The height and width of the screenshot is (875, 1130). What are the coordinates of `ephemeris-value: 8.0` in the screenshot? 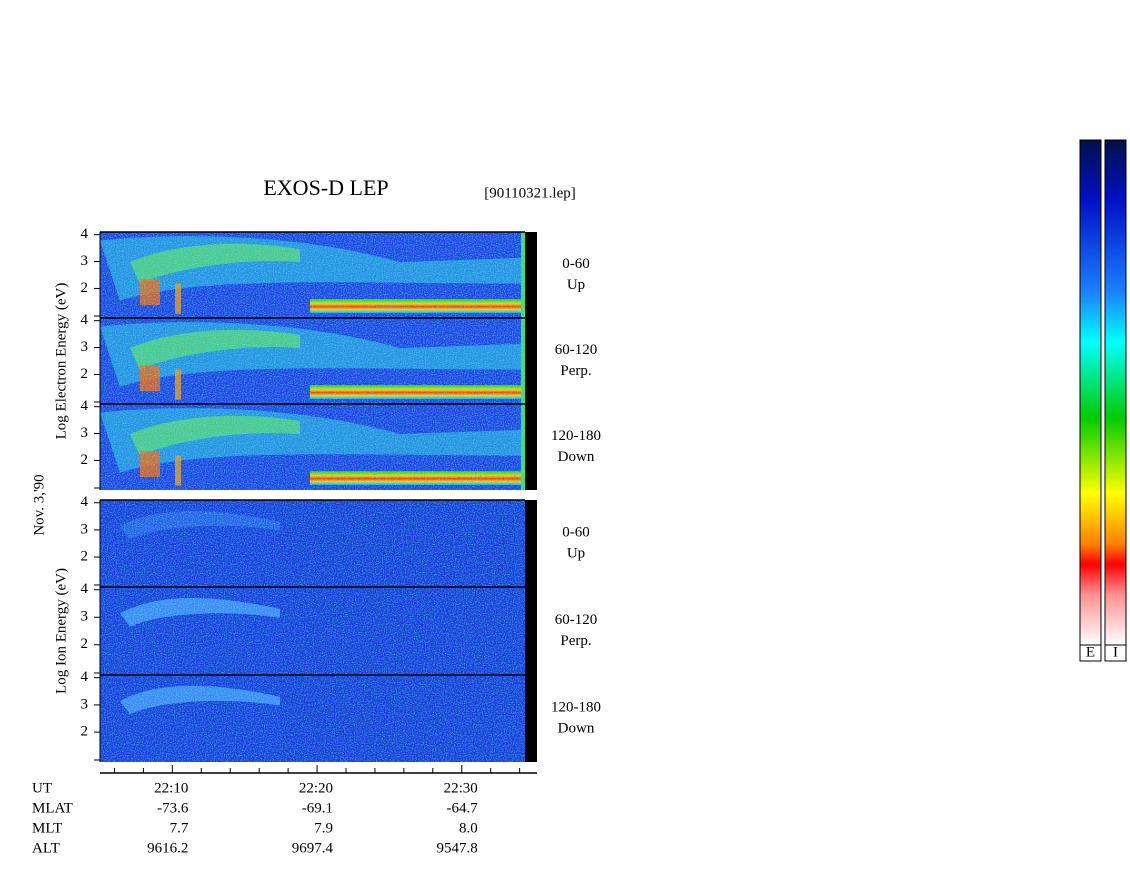 It's located at (468, 828).